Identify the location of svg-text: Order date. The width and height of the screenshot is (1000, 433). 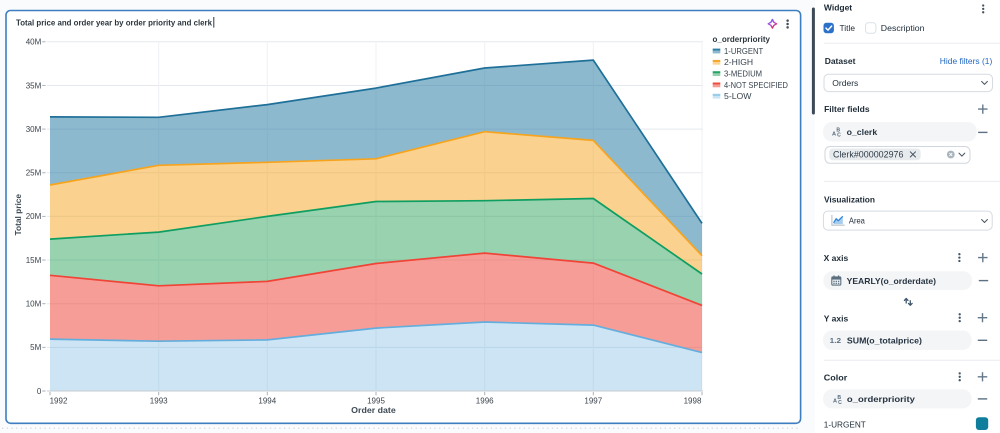
(373, 410).